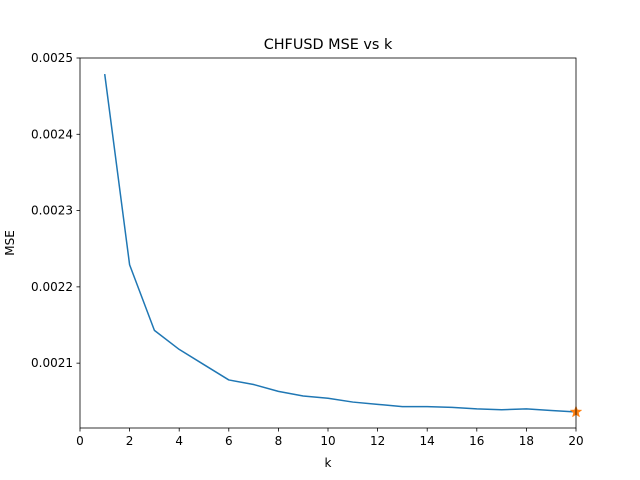 This screenshot has height=480, width=640. What do you see at coordinates (327, 441) in the screenshot?
I see `x-tick-label: 10` at bounding box center [327, 441].